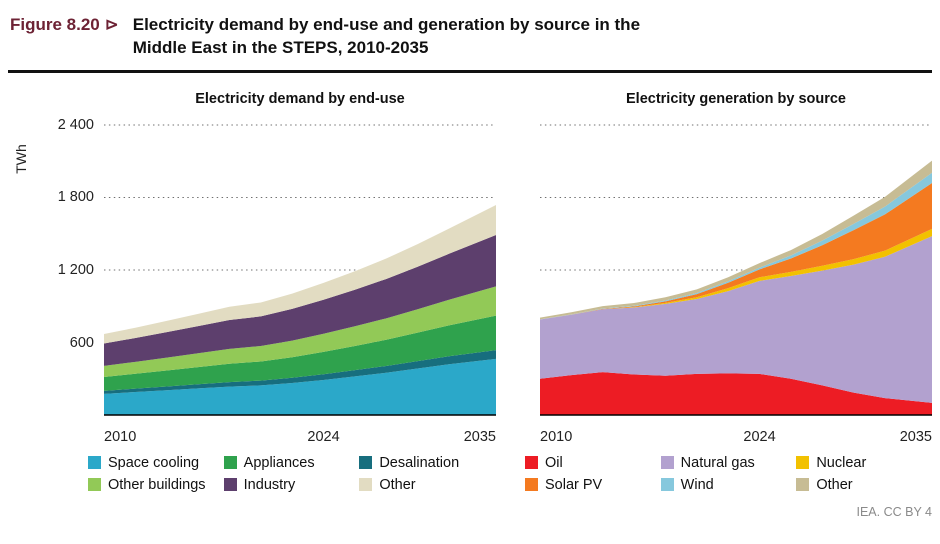 This screenshot has height=544, width=940. Describe the element at coordinates (717, 462) in the screenshot. I see `legend-label: Natural gas` at that location.